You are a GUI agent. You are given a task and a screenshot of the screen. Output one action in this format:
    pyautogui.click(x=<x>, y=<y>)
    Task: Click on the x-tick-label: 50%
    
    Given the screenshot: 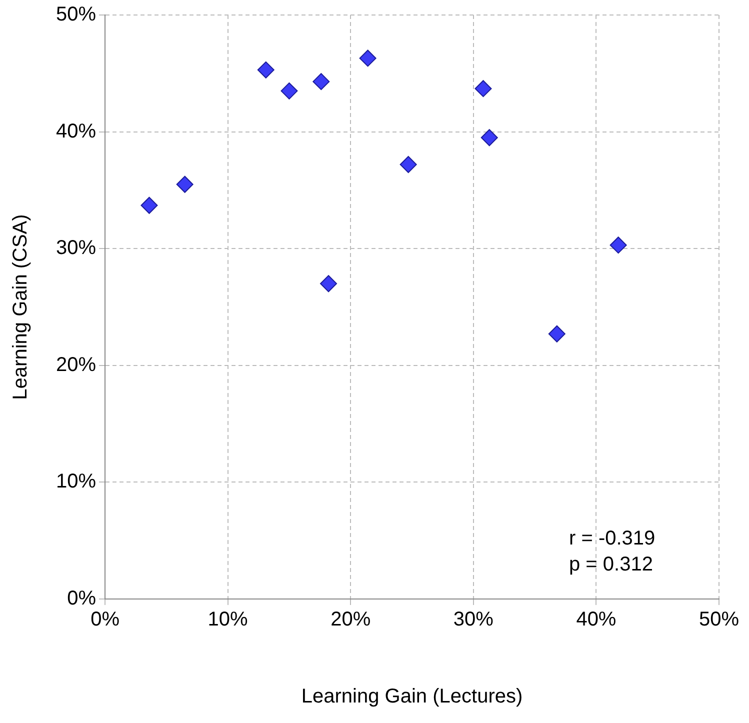 What is the action you would take?
    pyautogui.click(x=719, y=619)
    